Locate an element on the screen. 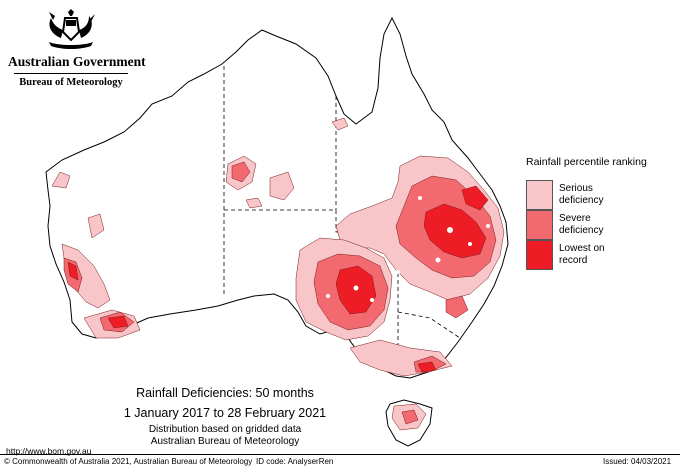 This screenshot has width=680, height=467. border-nsw-vic is located at coordinates (429, 325).